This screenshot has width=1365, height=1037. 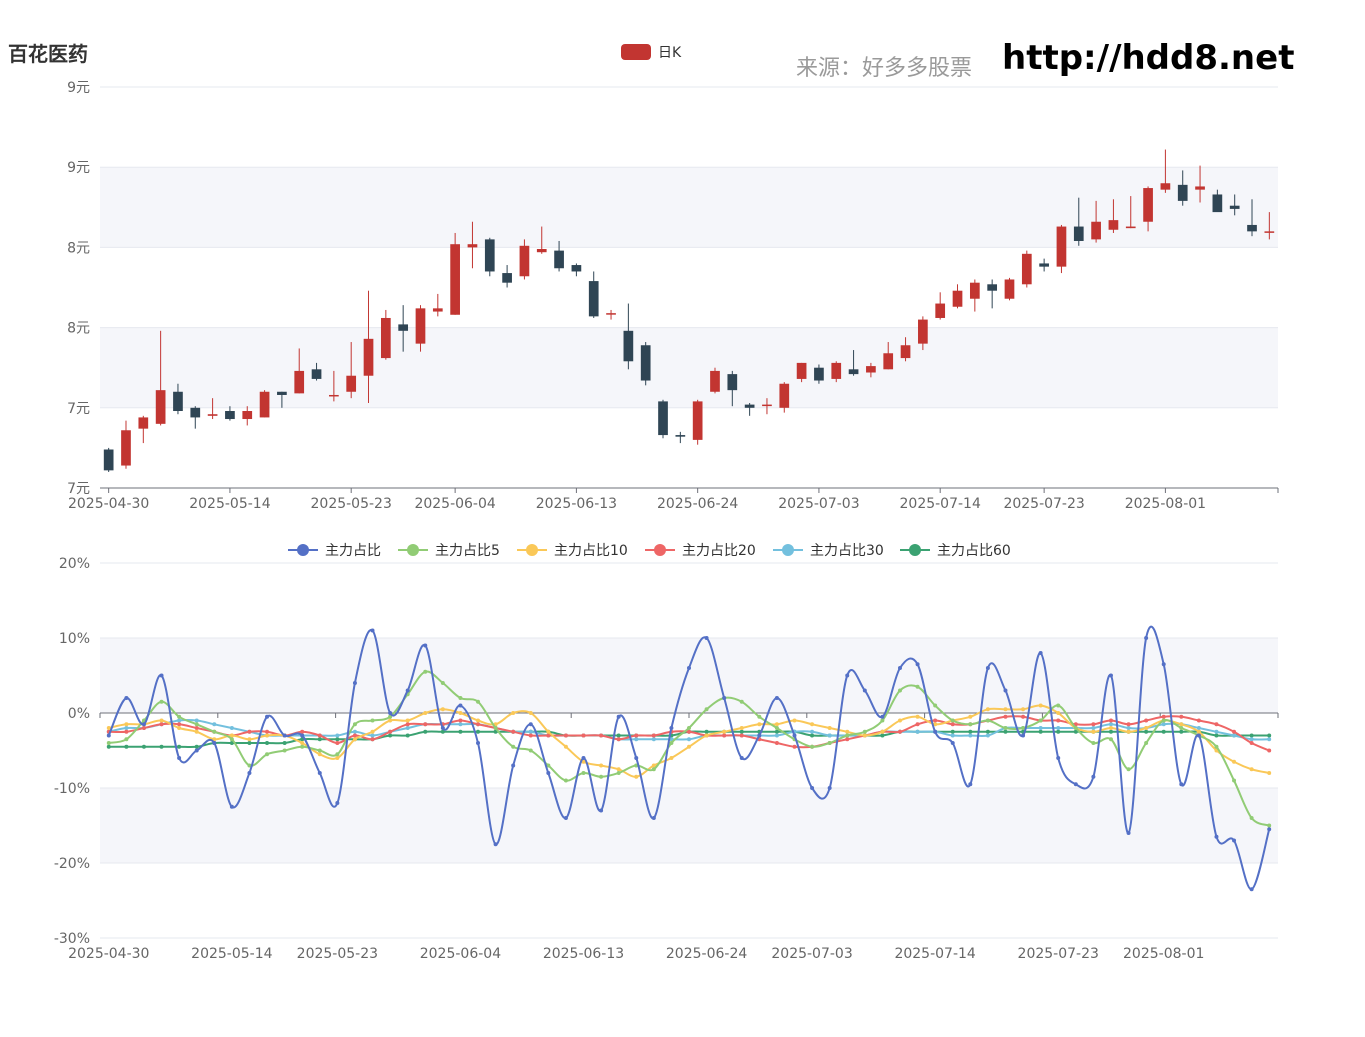 I want to click on legend-item-5: 主力占比60, so click(x=955, y=551).